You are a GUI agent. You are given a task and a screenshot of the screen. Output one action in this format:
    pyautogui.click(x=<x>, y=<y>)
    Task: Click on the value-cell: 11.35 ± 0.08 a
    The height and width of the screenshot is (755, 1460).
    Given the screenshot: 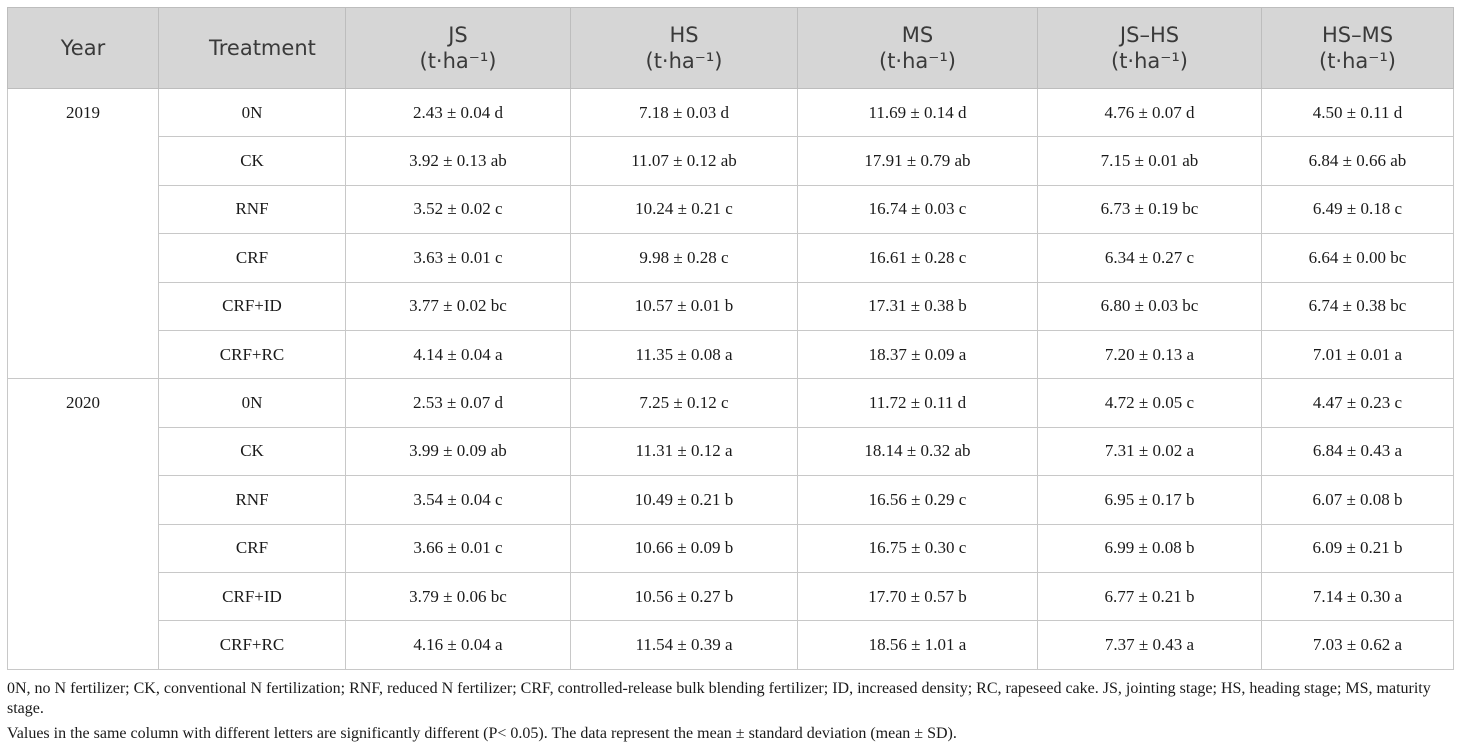 What is the action you would take?
    pyautogui.click(x=684, y=354)
    